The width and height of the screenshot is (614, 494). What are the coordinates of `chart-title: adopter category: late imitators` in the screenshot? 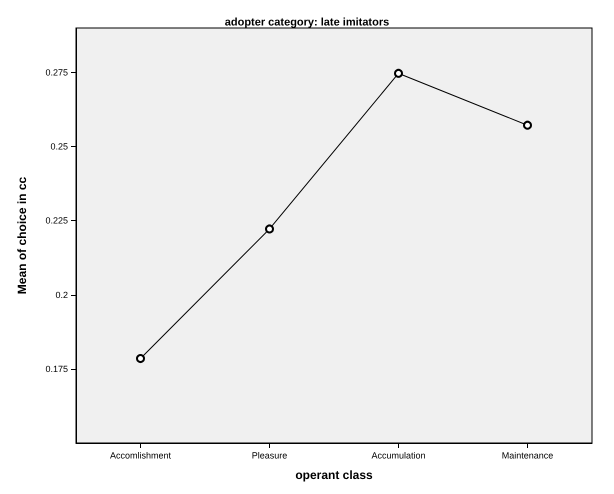 It's located at (307, 22).